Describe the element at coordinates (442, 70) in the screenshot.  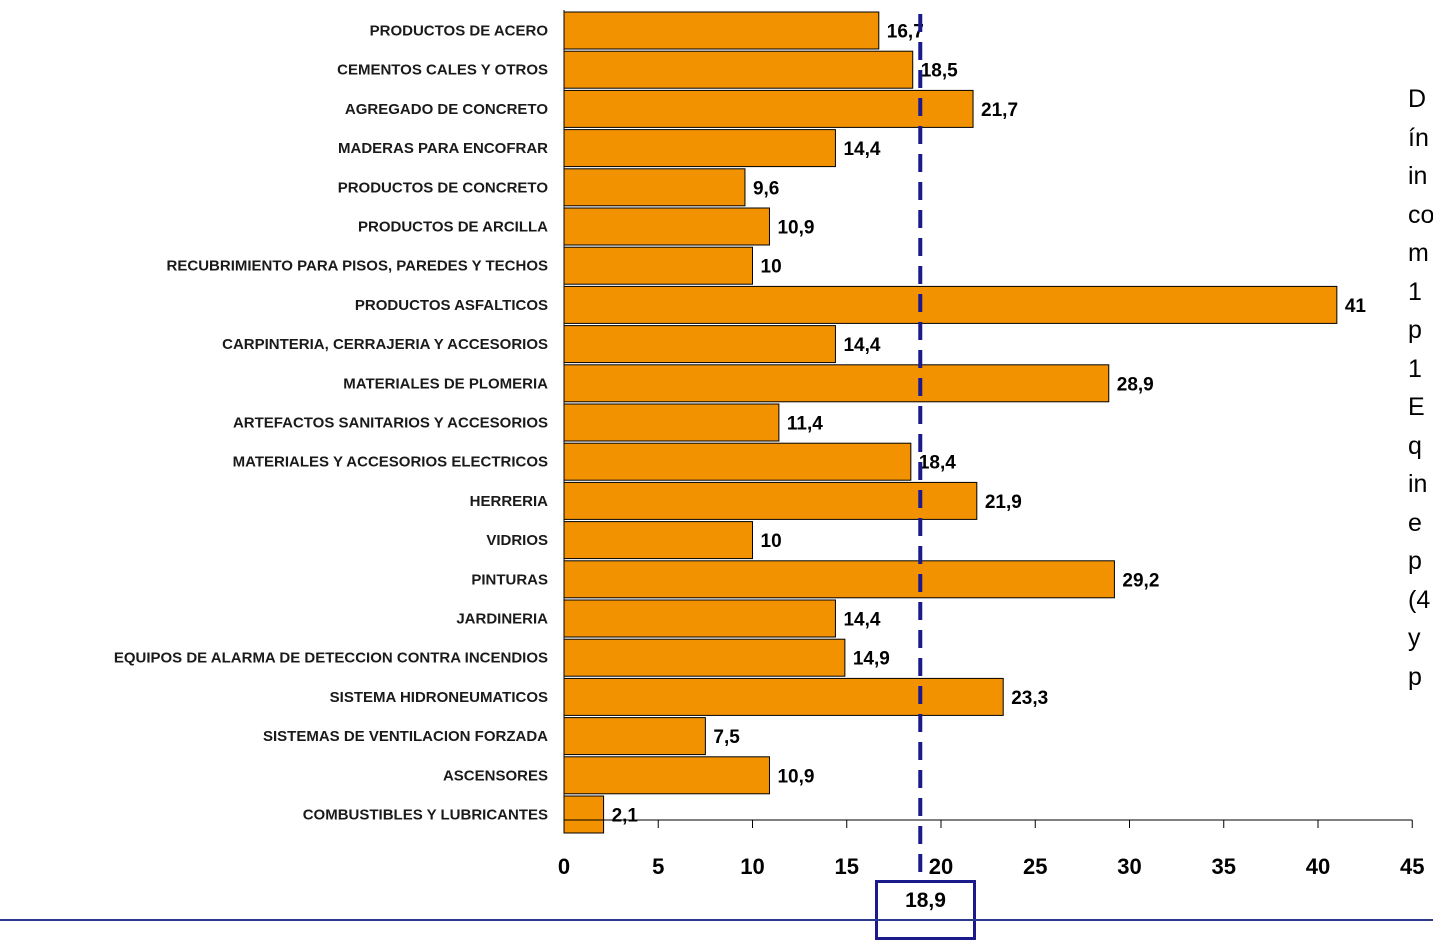
I see `category-label: CEMENTOS CALES Y OTROS` at that location.